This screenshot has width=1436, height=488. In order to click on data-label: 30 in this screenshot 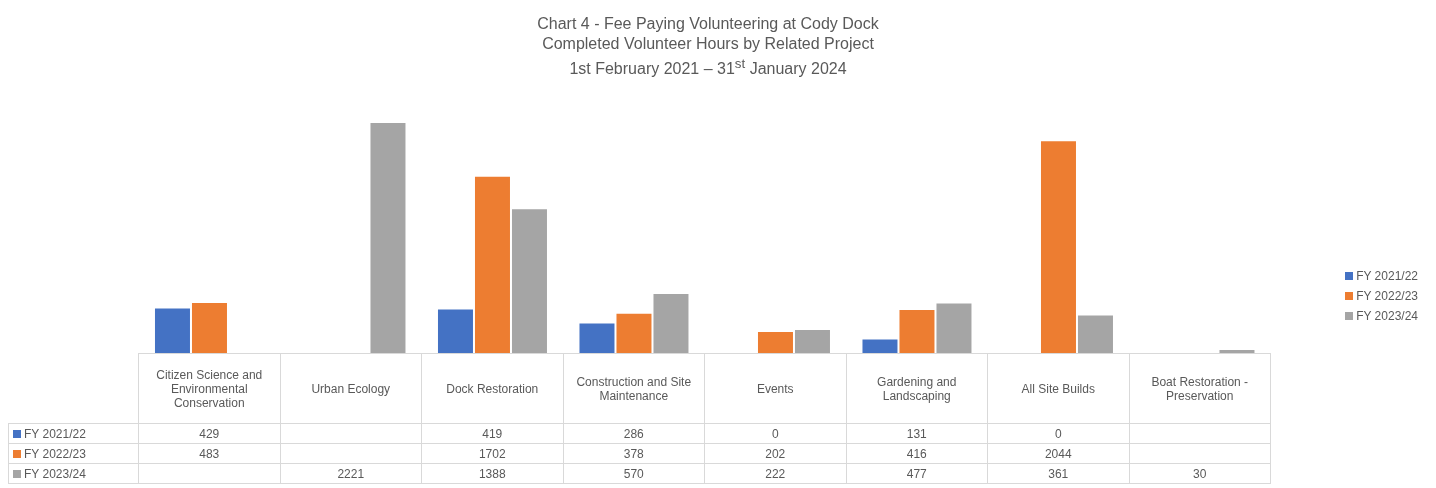, I will do `click(1200, 473)`.